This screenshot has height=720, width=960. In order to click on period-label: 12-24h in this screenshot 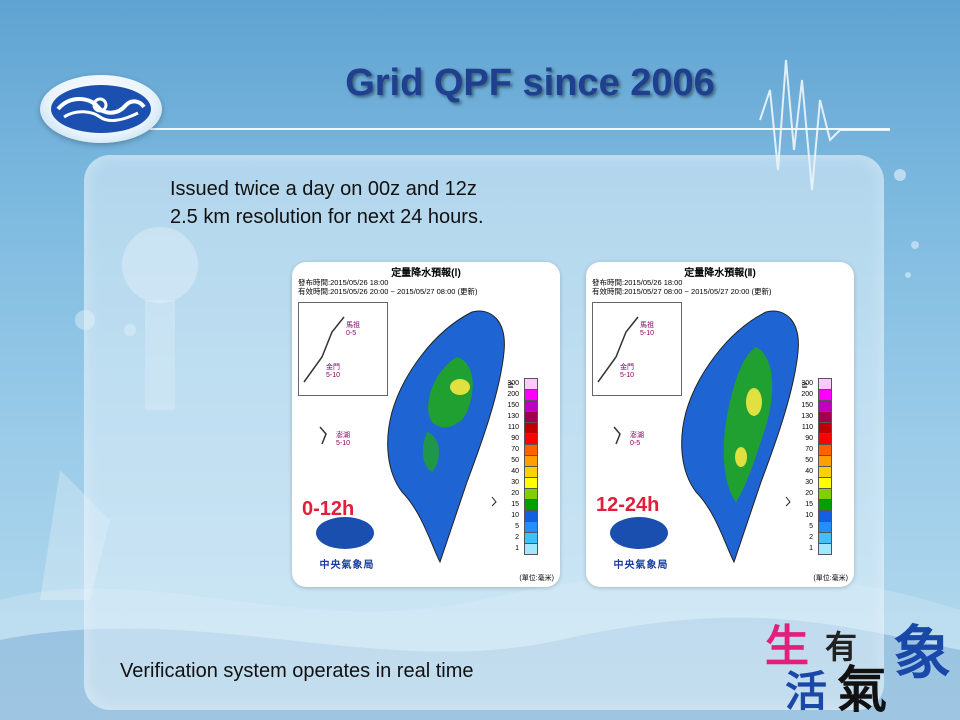, I will do `click(628, 505)`.